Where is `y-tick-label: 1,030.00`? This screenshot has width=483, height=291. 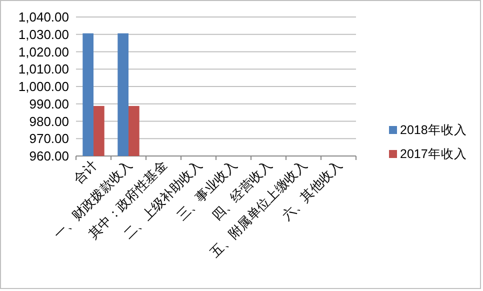 y-tick-label: 1,030.00 is located at coordinates (43, 34).